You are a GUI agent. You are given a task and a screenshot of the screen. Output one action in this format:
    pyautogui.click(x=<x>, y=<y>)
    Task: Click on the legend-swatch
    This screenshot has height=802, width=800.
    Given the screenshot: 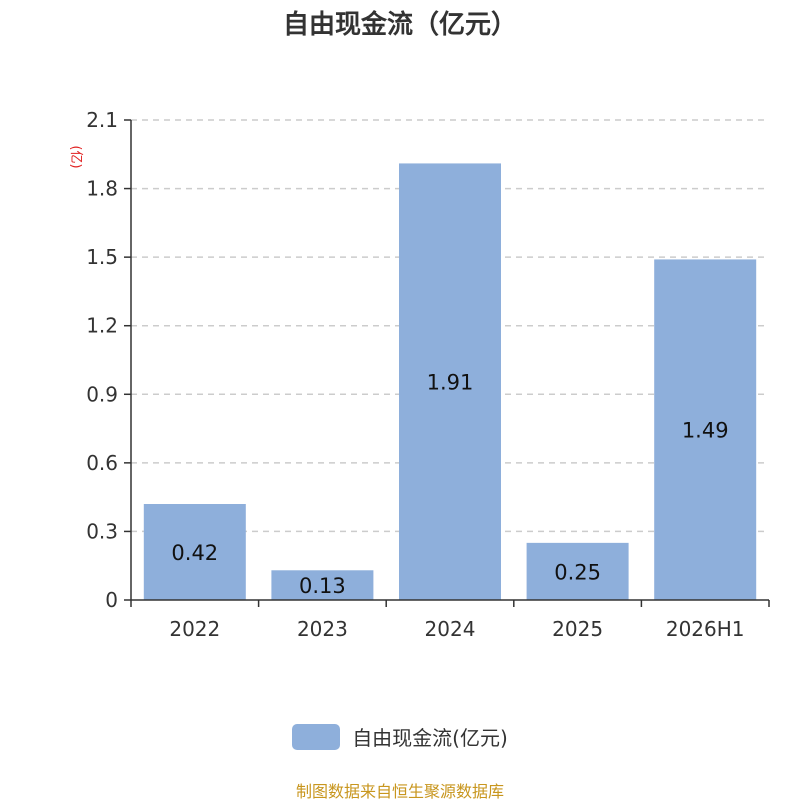 What is the action you would take?
    pyautogui.click(x=316, y=736)
    